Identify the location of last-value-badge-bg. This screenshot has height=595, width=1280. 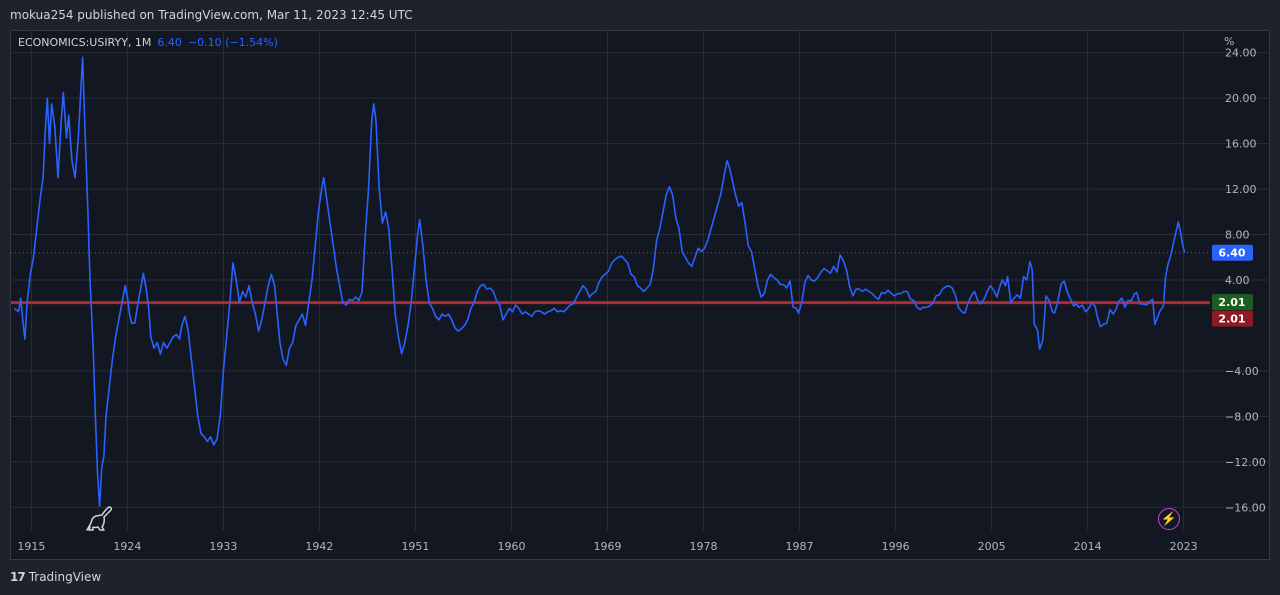
(1232, 252).